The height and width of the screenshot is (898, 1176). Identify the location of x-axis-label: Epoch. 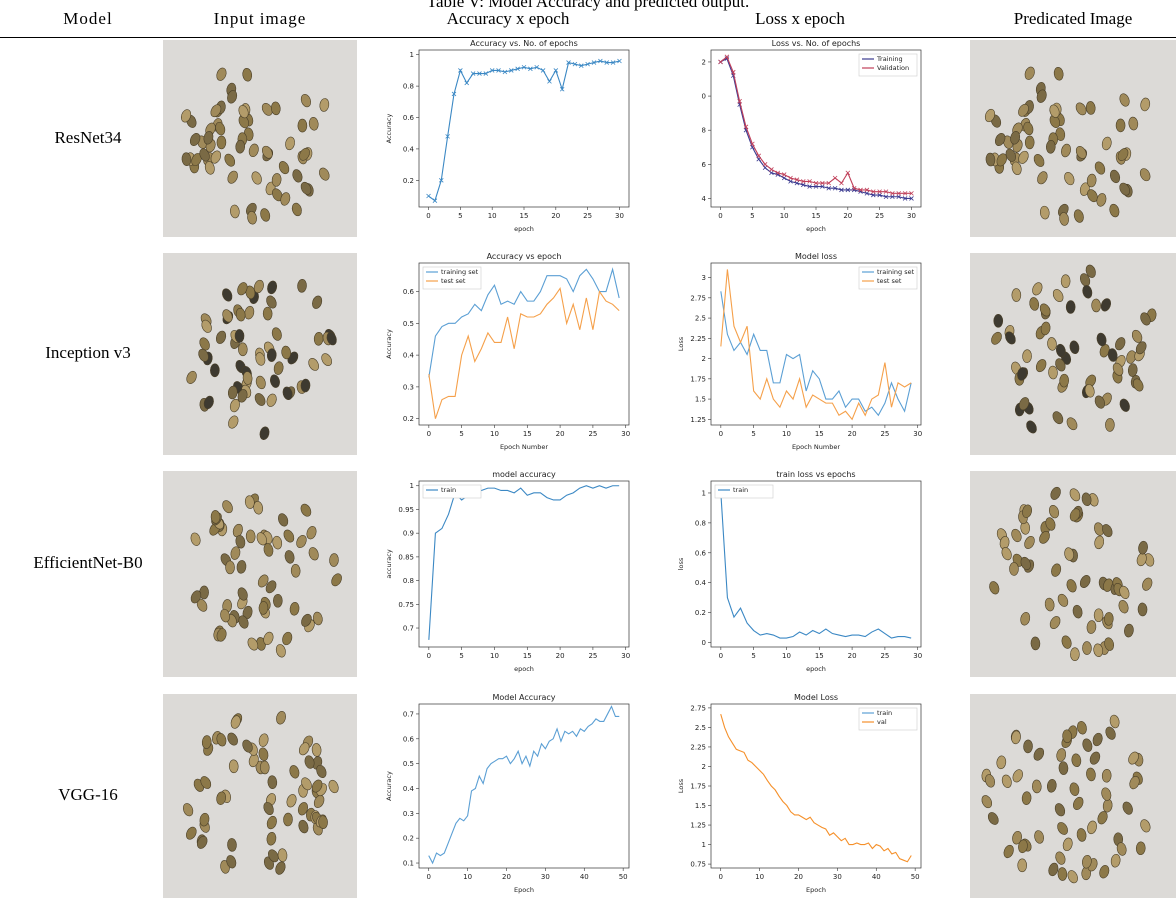
(524, 890).